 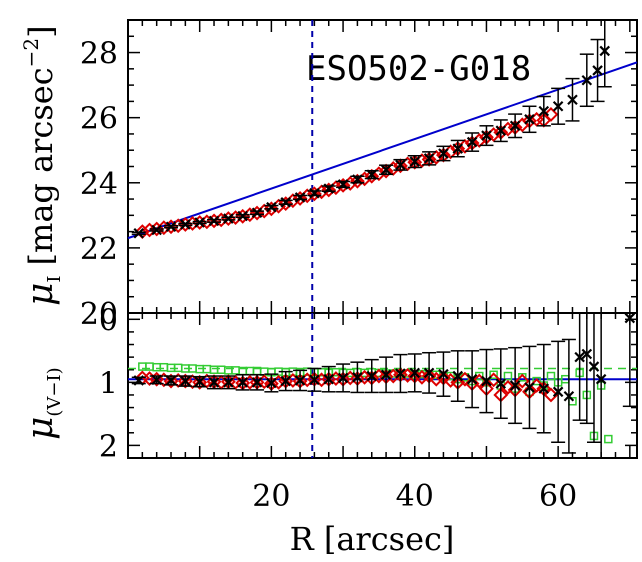 I want to click on y-tick-label: 0, so click(x=108, y=320).